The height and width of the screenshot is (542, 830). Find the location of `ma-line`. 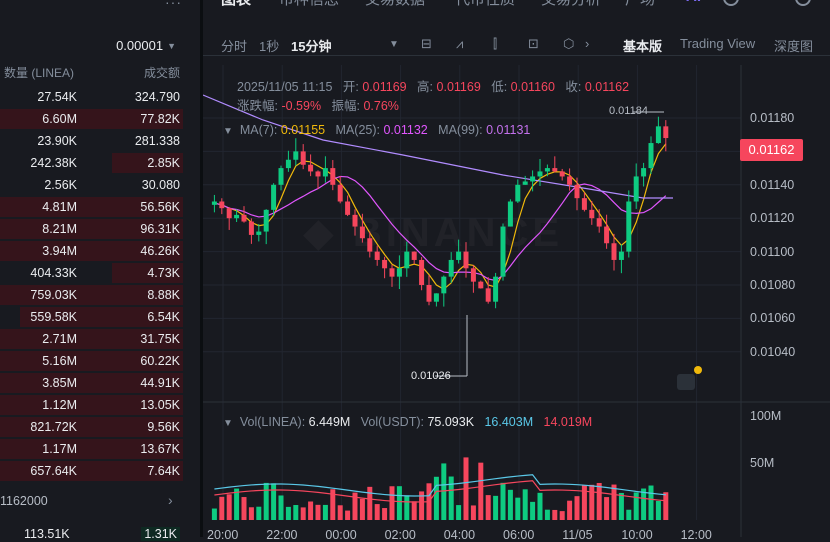

ma-line is located at coordinates (440, 216).